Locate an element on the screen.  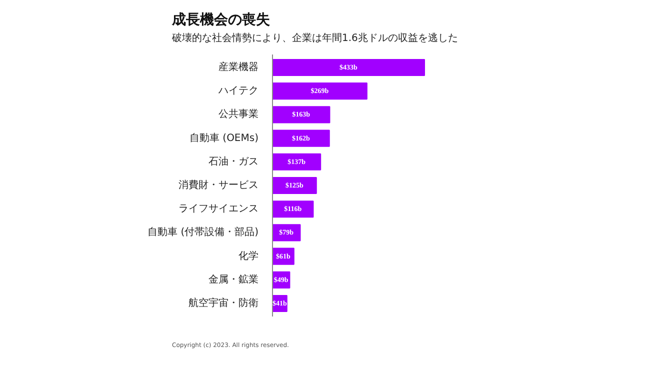
chart-subtitle: 破壊的な社会情勢により、企業は年間1.6兆ドルの収益を逃した is located at coordinates (315, 39).